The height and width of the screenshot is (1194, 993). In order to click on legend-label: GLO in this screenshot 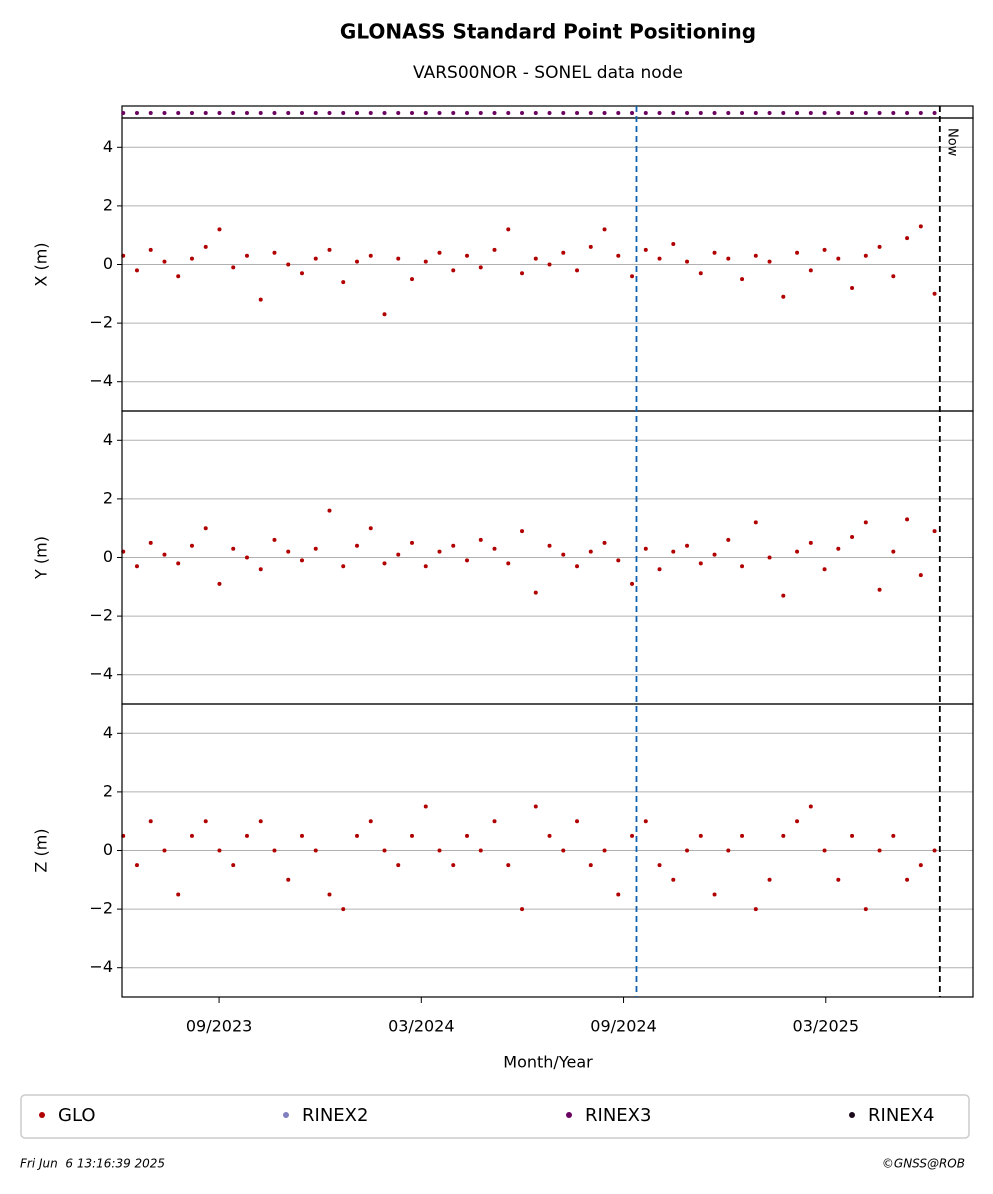, I will do `click(77, 1115)`.